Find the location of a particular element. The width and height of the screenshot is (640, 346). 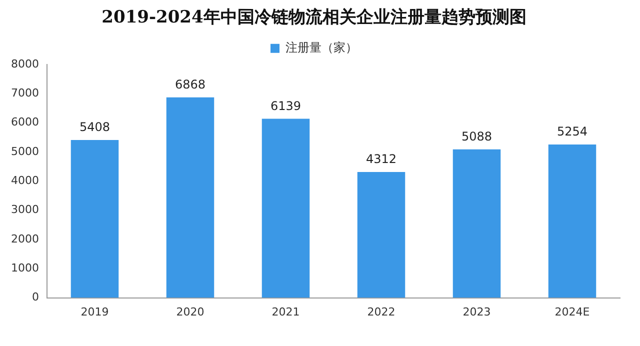

y-tick-label: 2000 is located at coordinates (24, 239).